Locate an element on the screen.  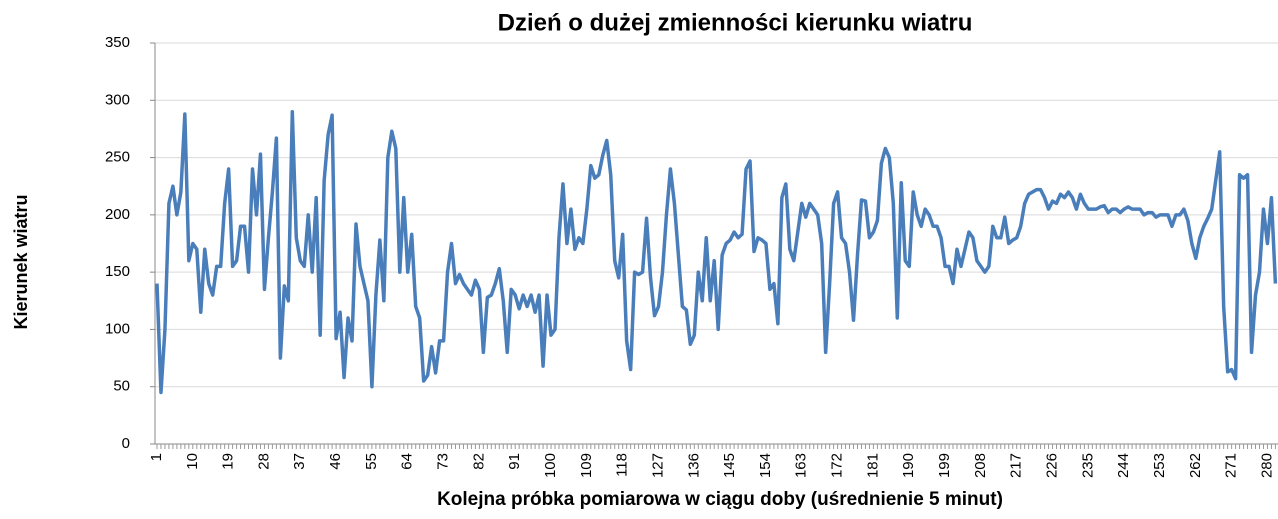
x-tick-label: 10 is located at coordinates (192, 461).